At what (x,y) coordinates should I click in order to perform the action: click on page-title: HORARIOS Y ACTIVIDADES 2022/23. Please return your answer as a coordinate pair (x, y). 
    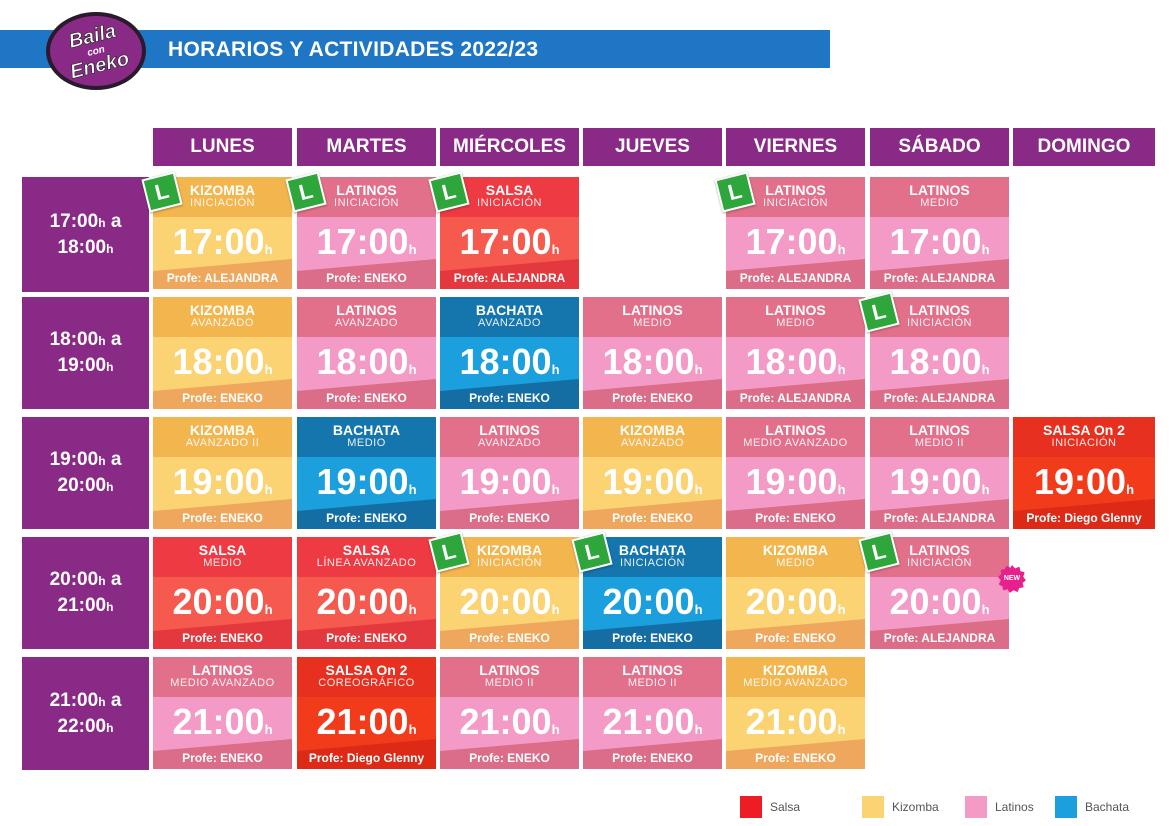
    Looking at the image, I should click on (353, 49).